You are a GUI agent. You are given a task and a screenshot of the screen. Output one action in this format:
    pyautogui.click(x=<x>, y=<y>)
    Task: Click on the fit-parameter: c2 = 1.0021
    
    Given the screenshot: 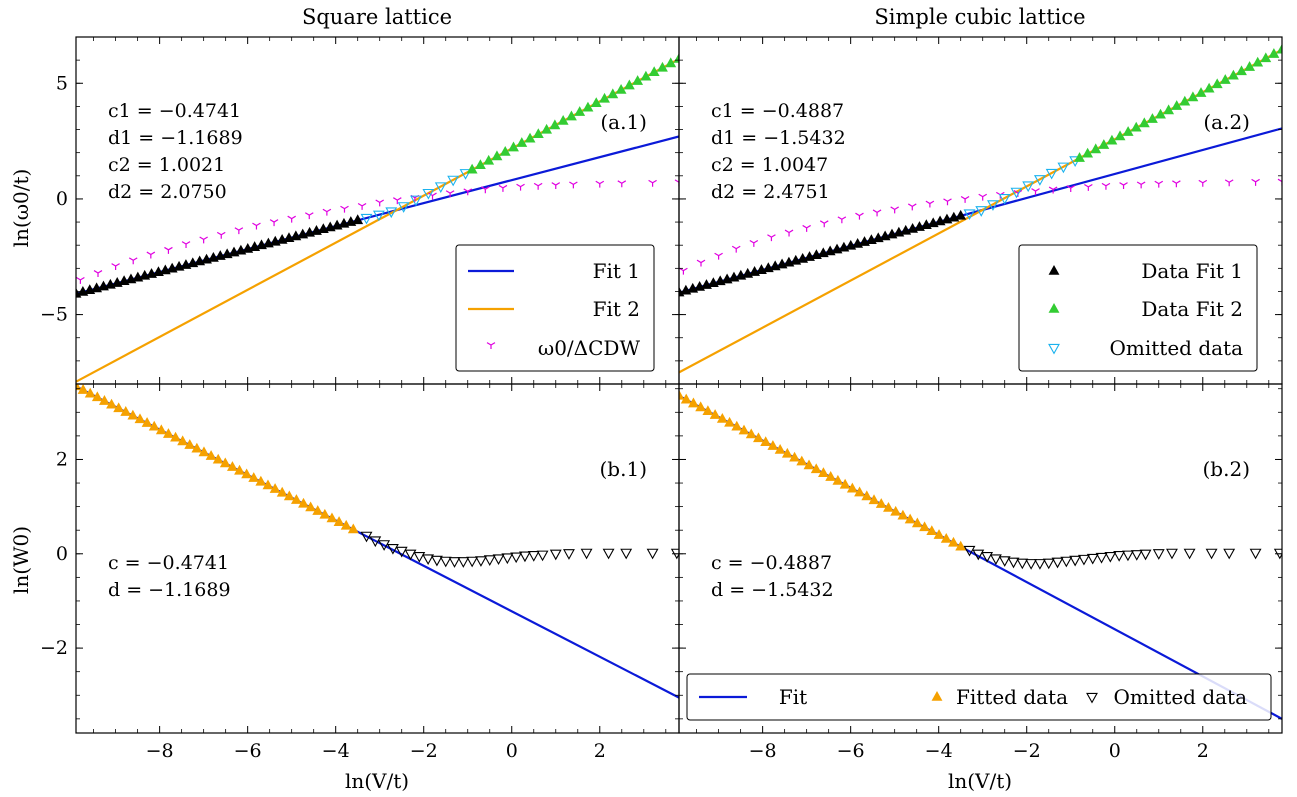 What is the action you would take?
    pyautogui.click(x=166, y=165)
    